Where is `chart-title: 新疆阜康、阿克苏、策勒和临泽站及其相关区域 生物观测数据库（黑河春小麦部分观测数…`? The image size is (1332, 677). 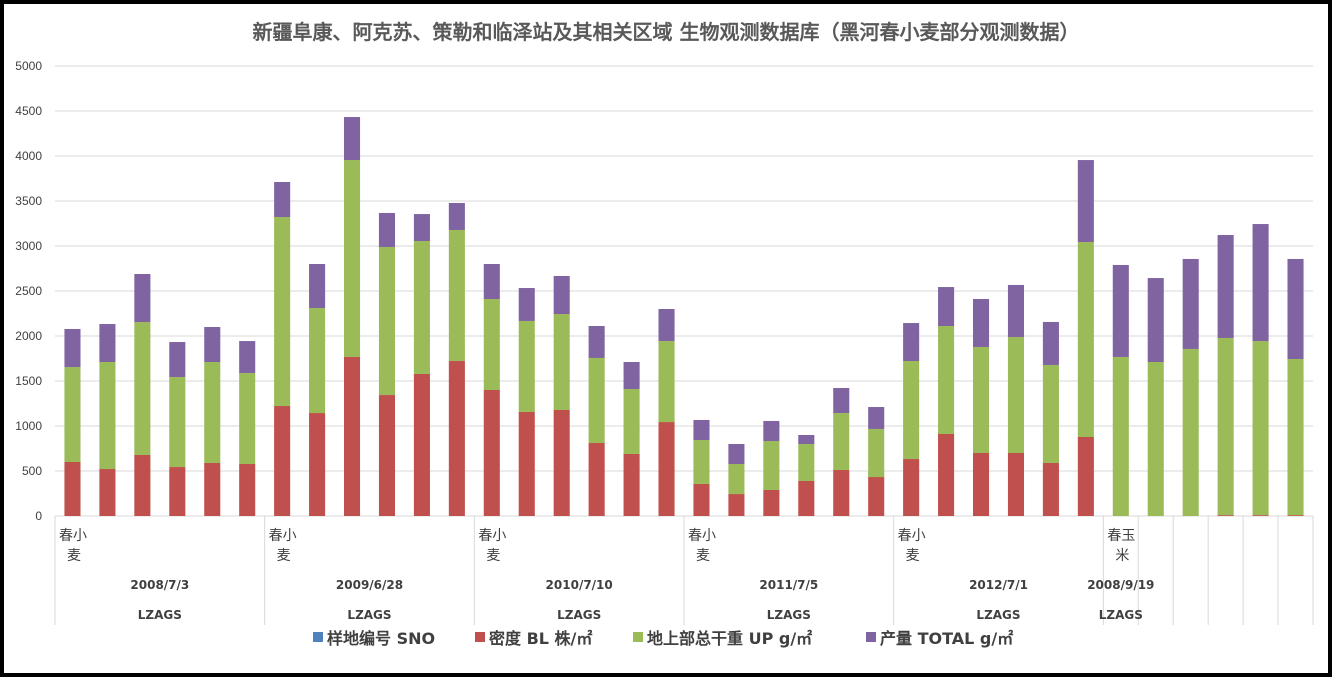 chart-title: 新疆阜康、阿克苏、策勒和临泽站及其相关区域 生物观测数据库（黑河春小麦部分观测数… is located at coordinates (666, 32).